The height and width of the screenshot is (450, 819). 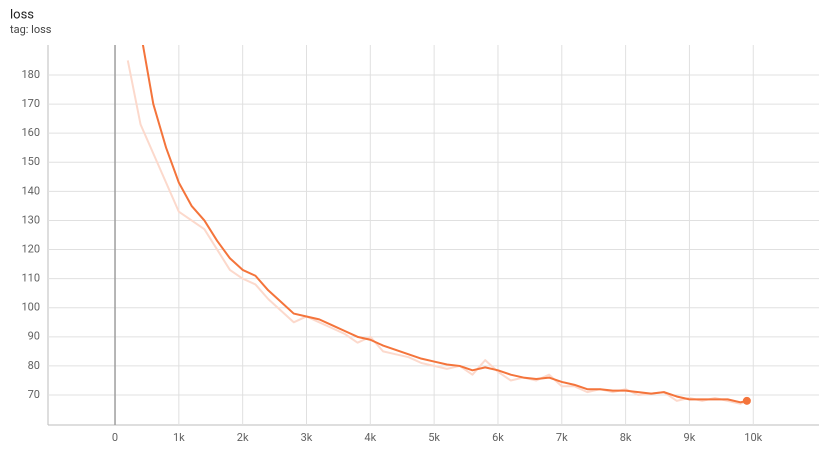 I want to click on y-tick-label: 90, so click(x=34, y=336).